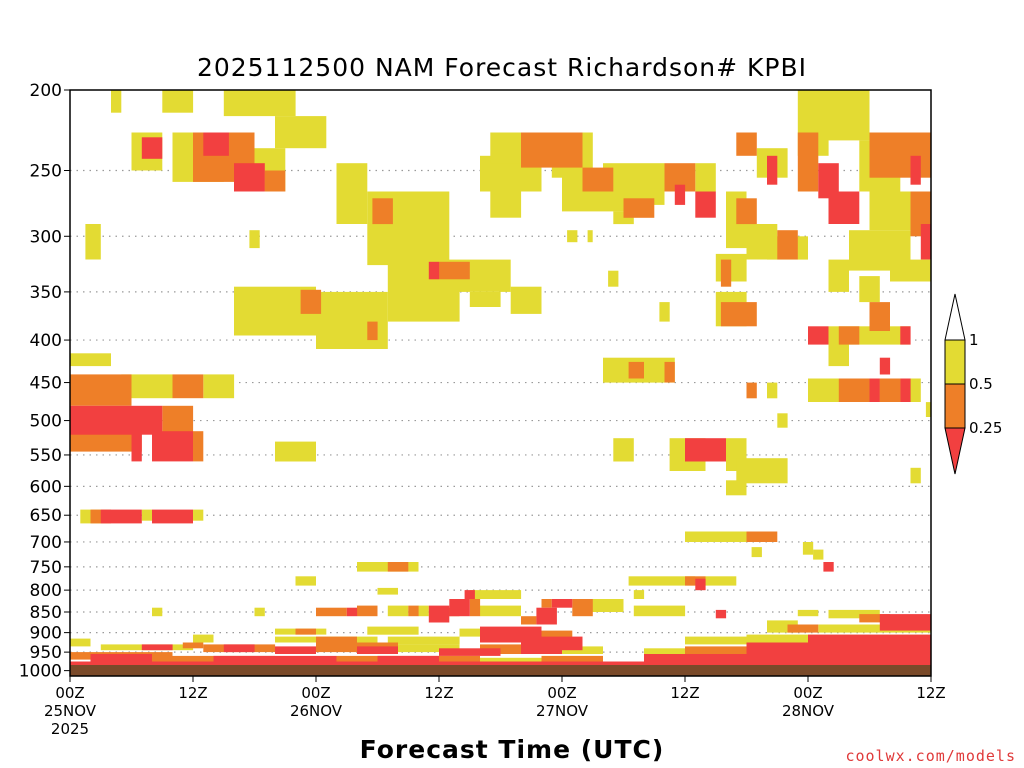  What do you see at coordinates (955, 451) in the screenshot?
I see `colorbar-bottom-triangle` at bounding box center [955, 451].